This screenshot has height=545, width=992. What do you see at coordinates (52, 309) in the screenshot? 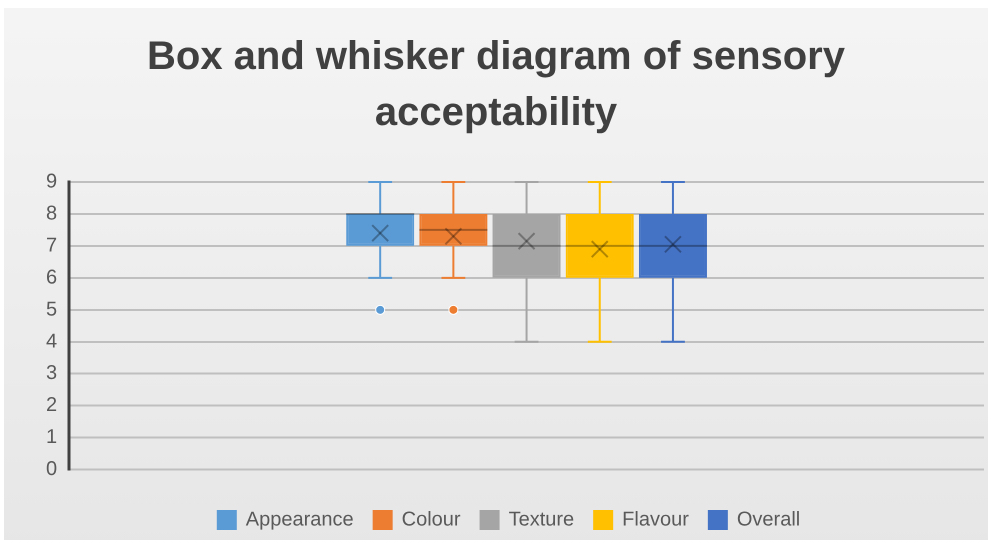
I see `y-tick-label: 5` at bounding box center [52, 309].